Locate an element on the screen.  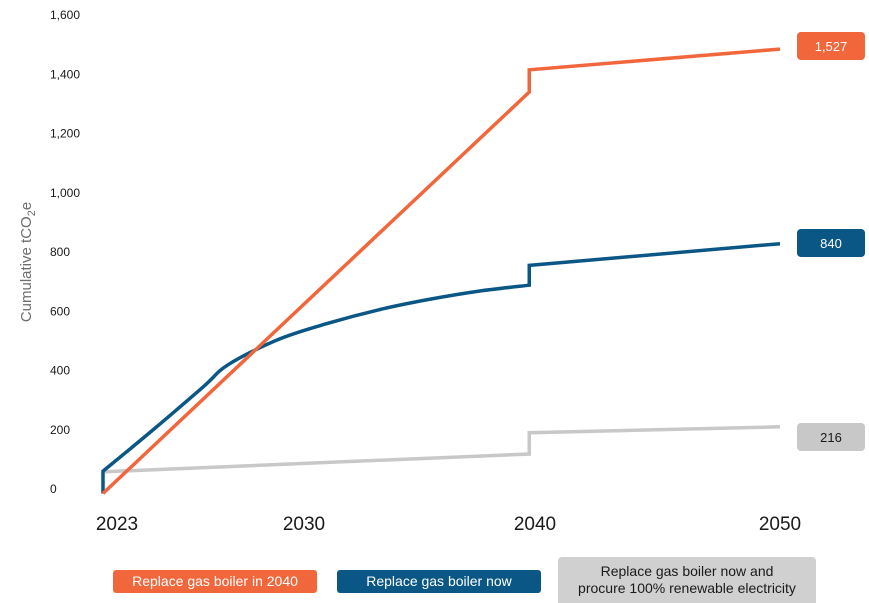
legend-item-replace-now: Replace gas boiler now is located at coordinates (439, 581).